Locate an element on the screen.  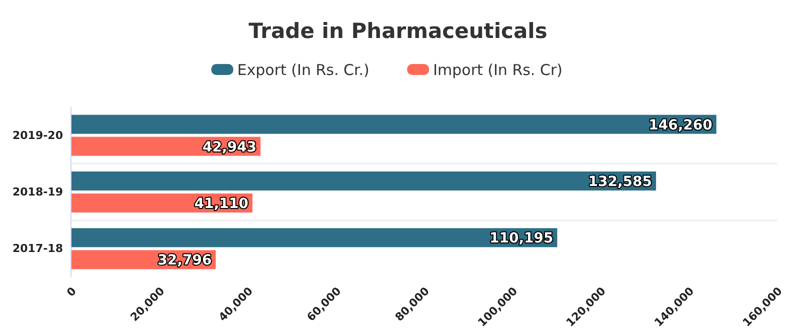
data-label: 32,796 is located at coordinates (185, 260).